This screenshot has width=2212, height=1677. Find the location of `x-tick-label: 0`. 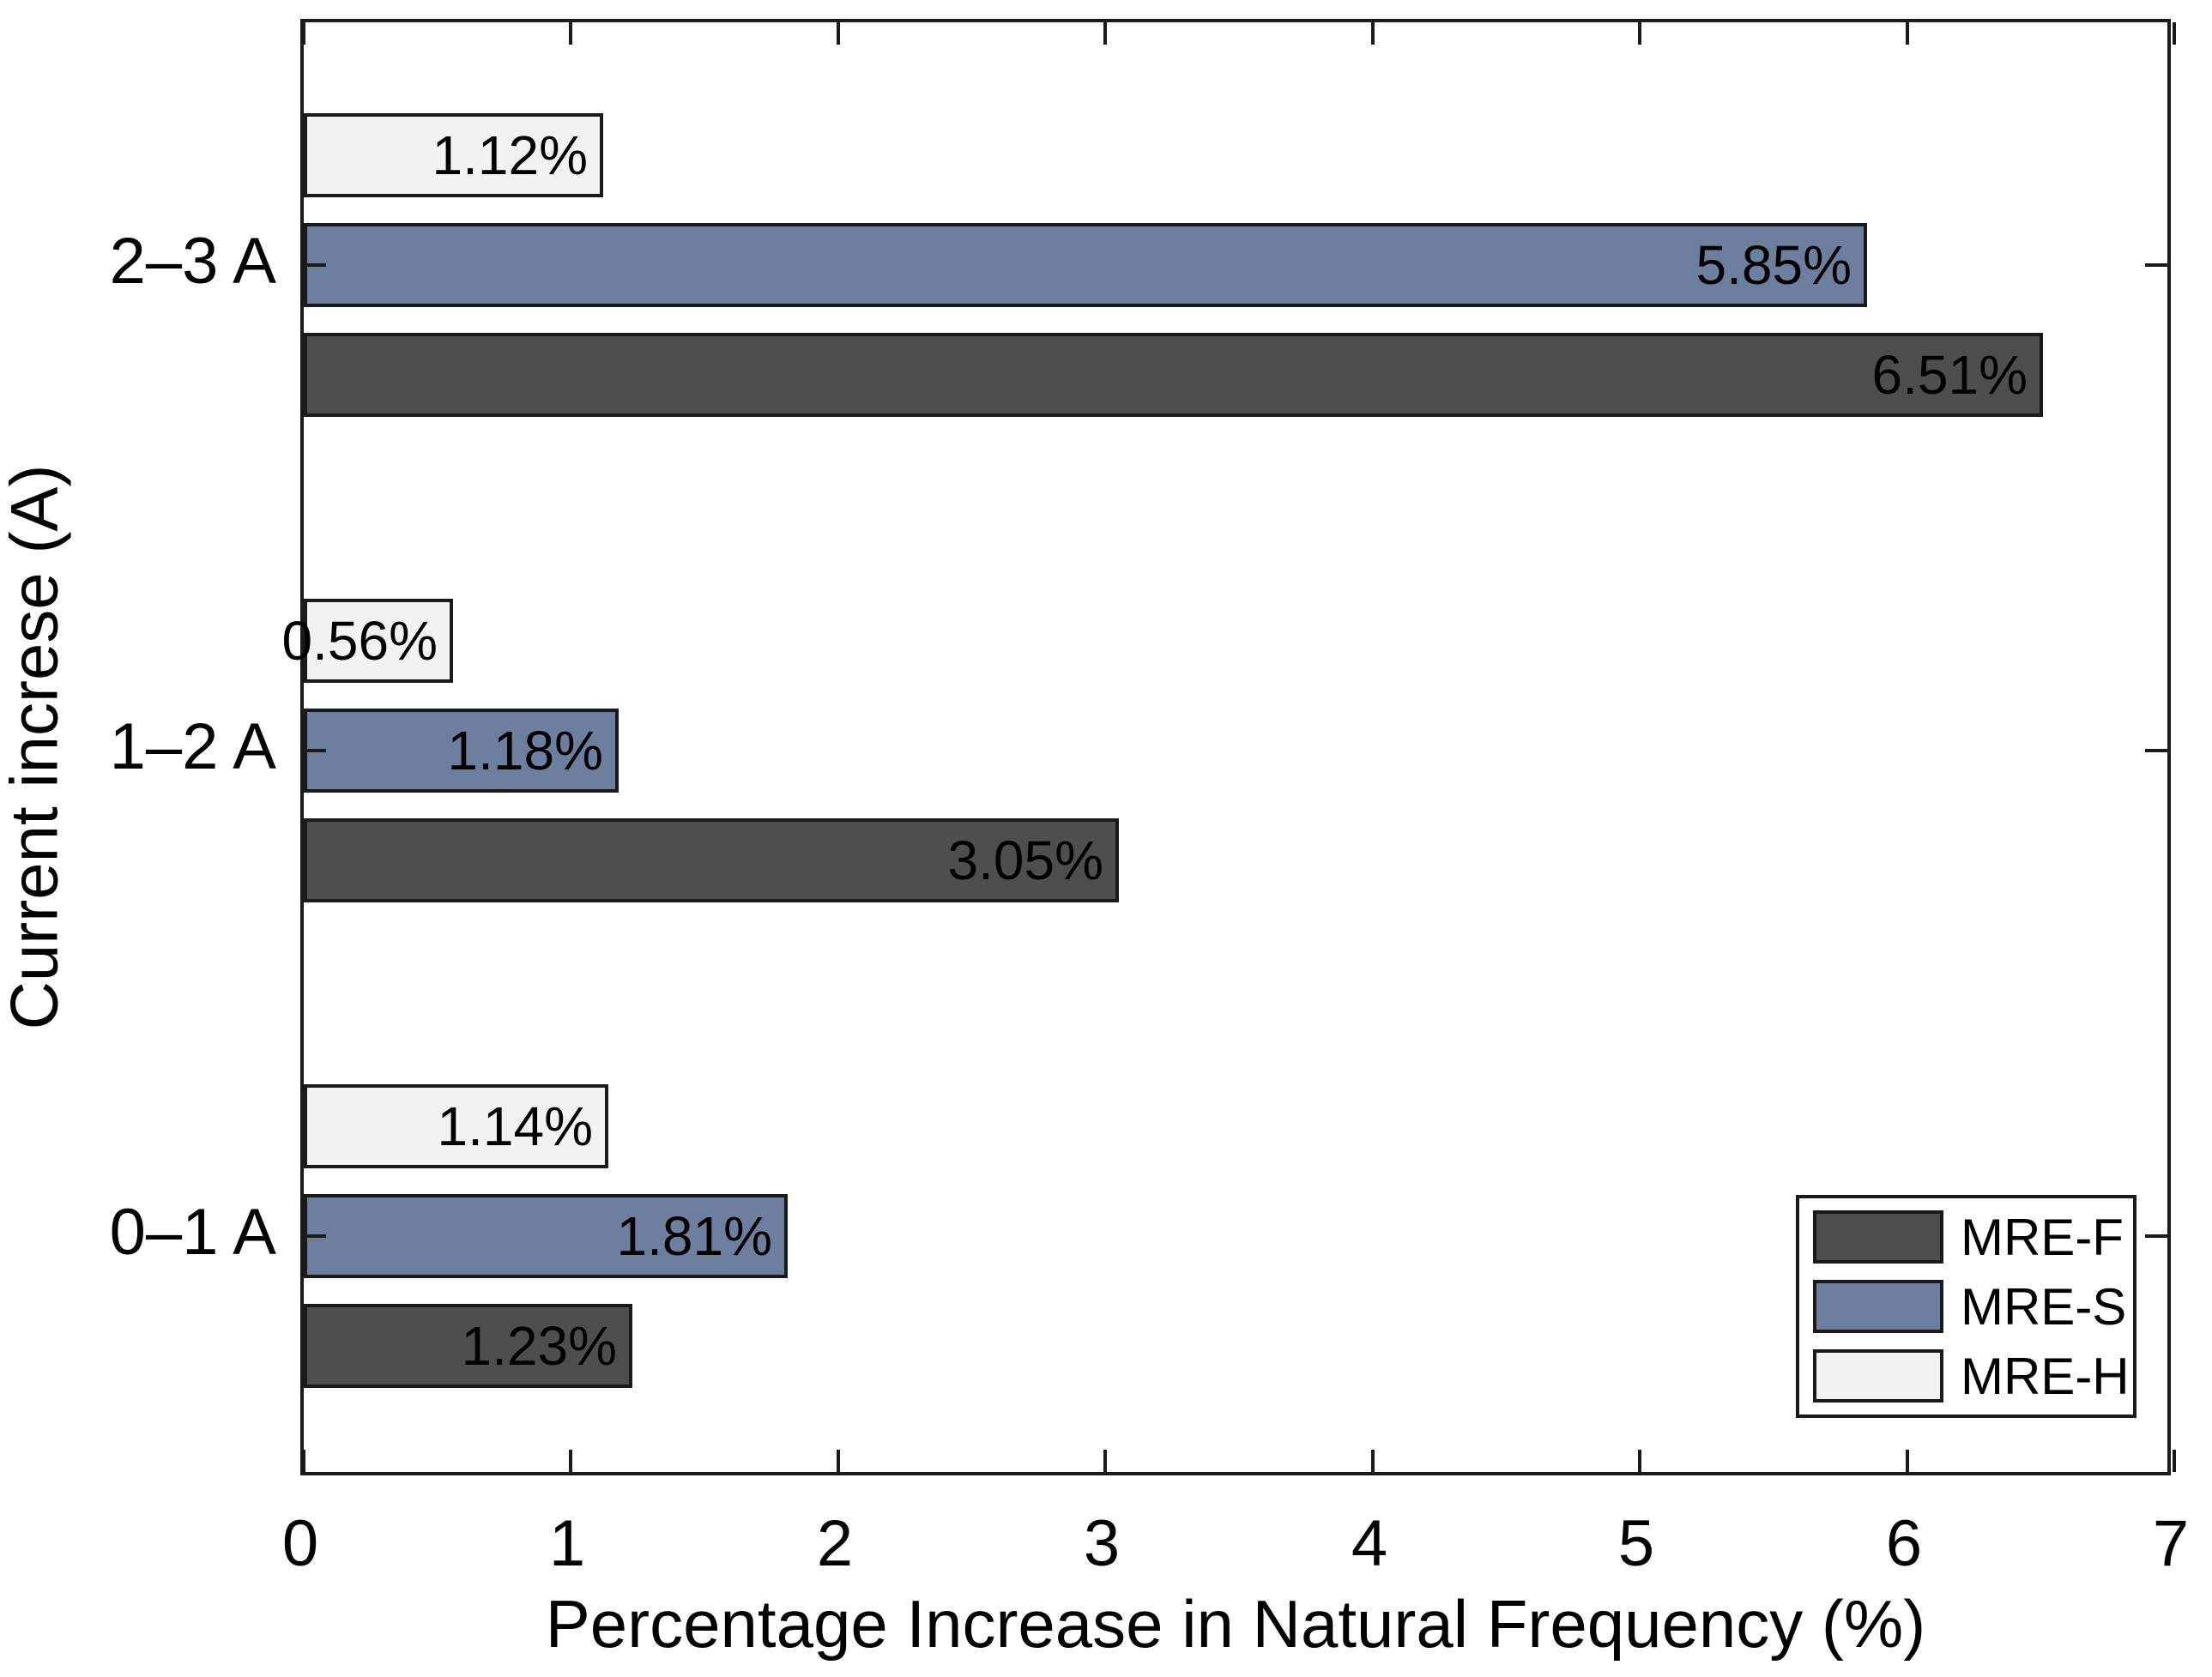

x-tick-label: 0 is located at coordinates (300, 1543).